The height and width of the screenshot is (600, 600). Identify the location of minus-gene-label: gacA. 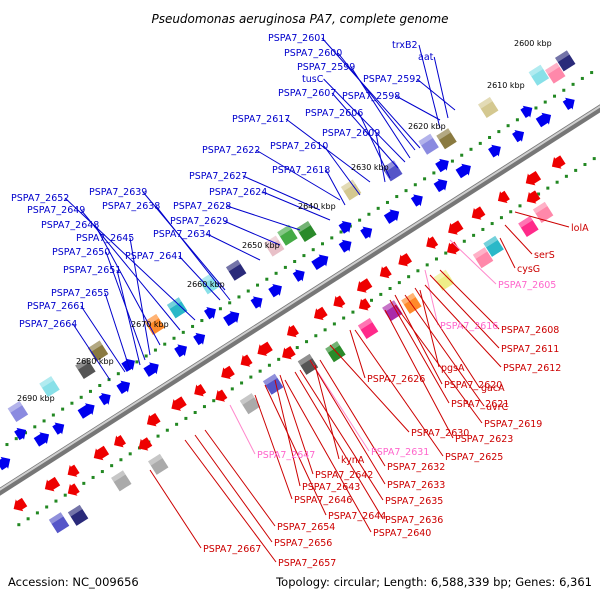
(493, 388).